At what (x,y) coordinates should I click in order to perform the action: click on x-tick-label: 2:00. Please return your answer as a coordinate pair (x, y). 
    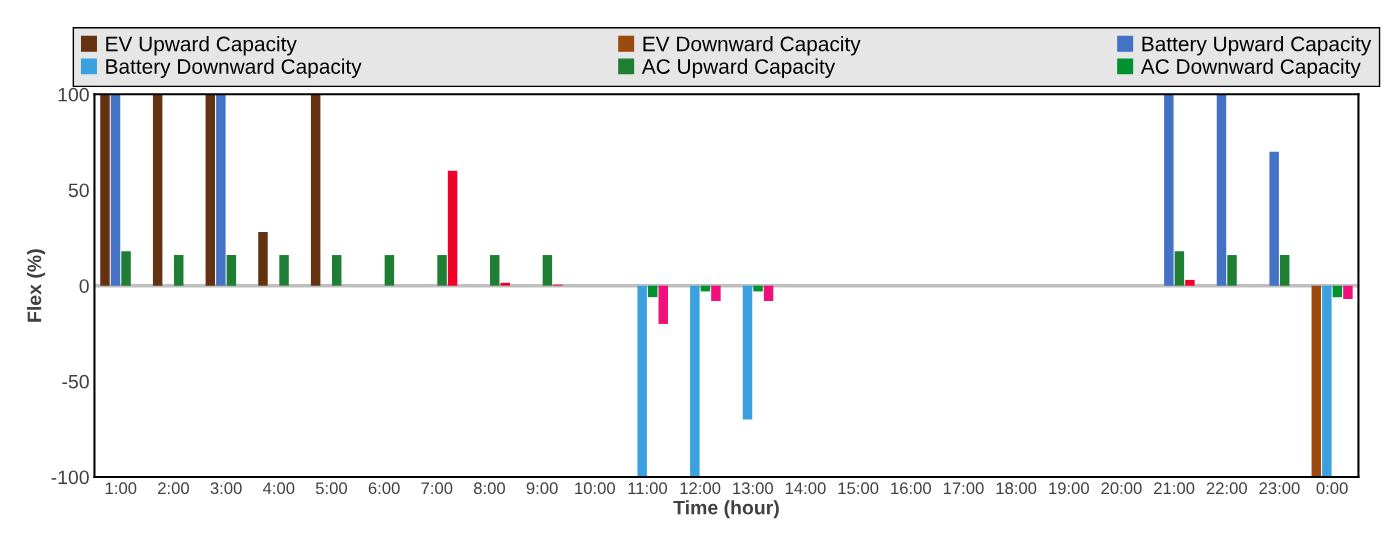
    Looking at the image, I should click on (174, 488).